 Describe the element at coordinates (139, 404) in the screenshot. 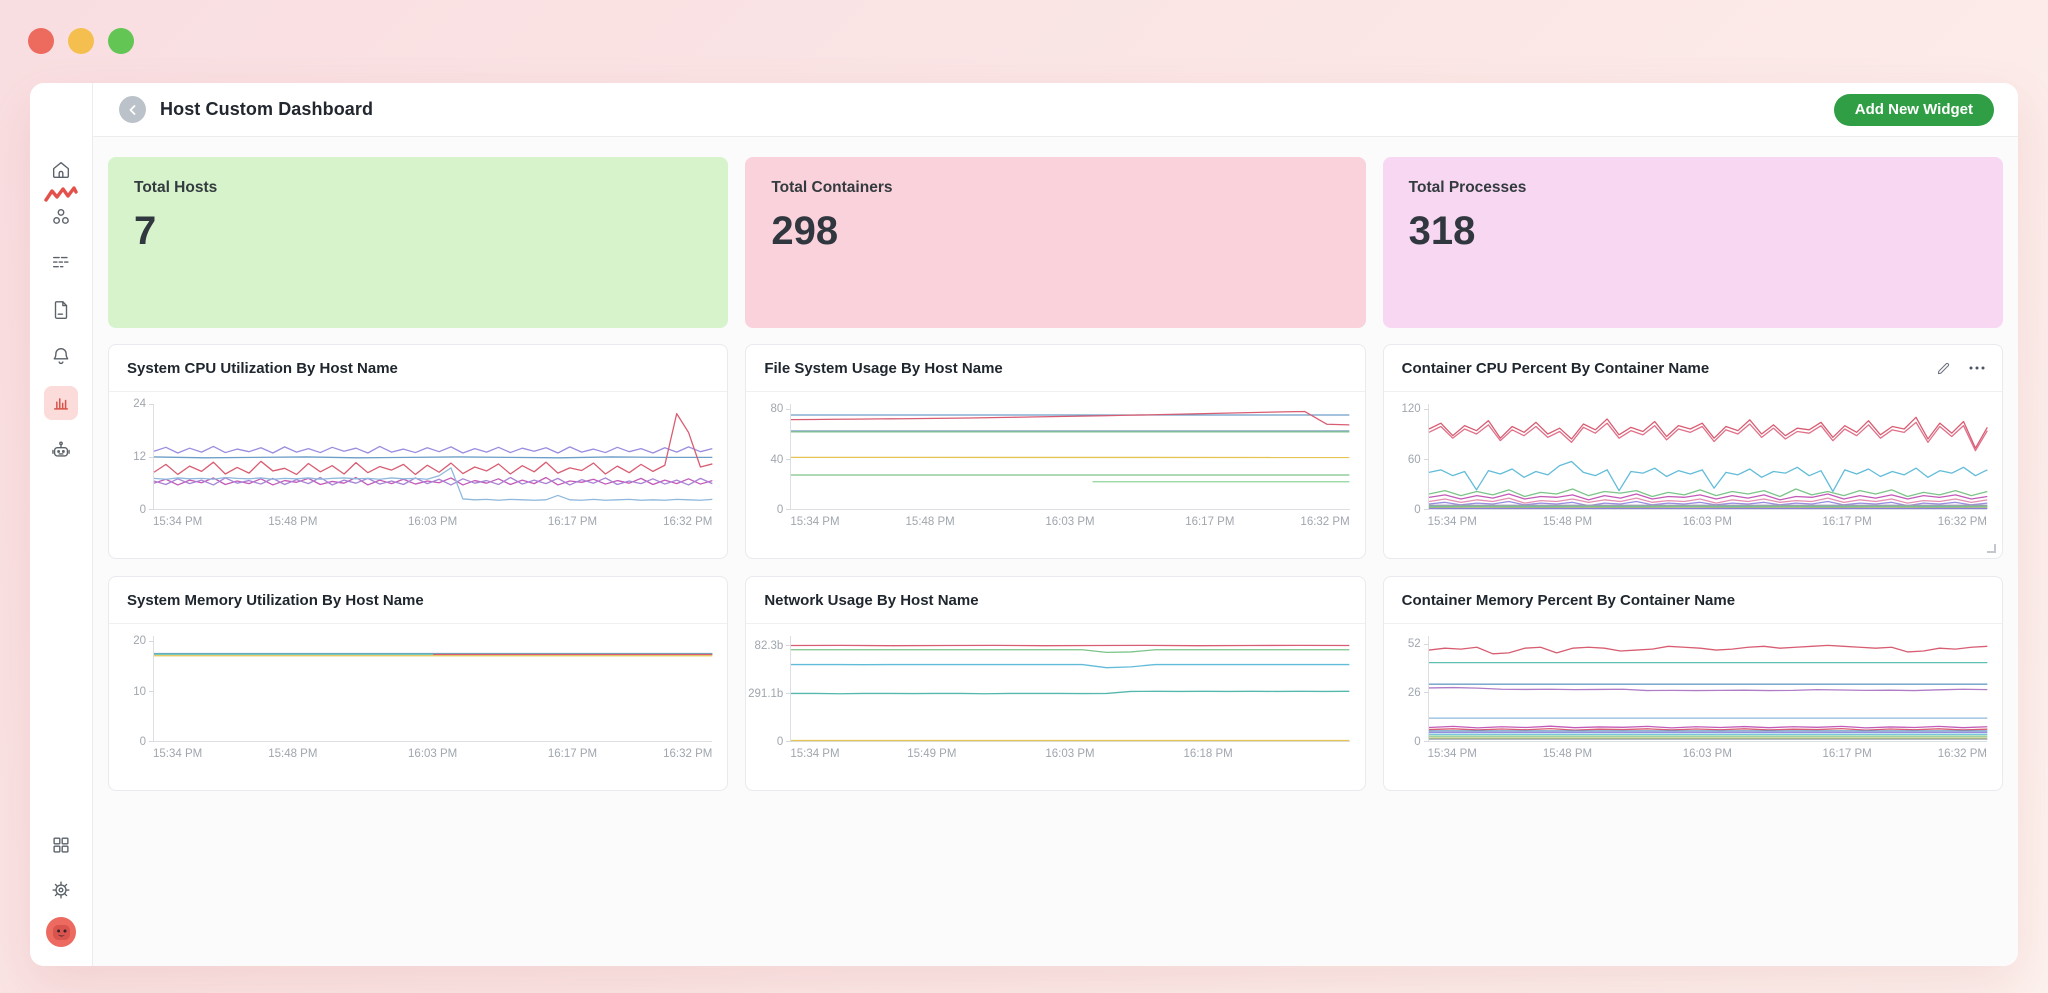

I see `y-tick-label: 24` at that location.